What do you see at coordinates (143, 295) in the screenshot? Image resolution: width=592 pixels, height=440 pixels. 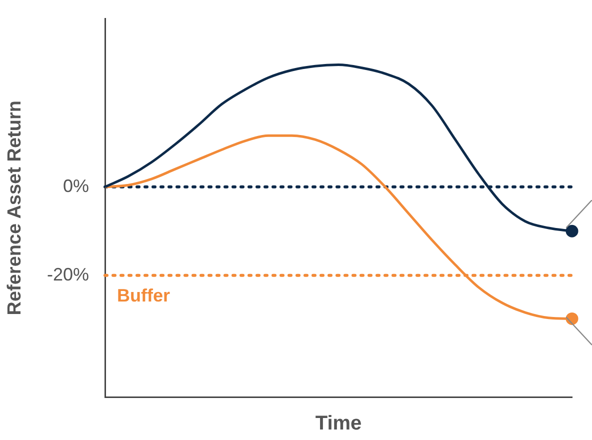 I see `ref-line-label: Buffer` at bounding box center [143, 295].